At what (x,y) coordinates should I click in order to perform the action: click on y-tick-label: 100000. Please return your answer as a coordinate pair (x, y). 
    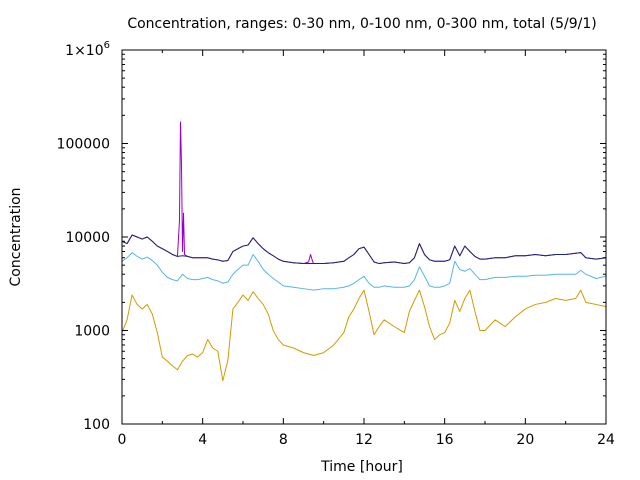
    Looking at the image, I should click on (83, 145).